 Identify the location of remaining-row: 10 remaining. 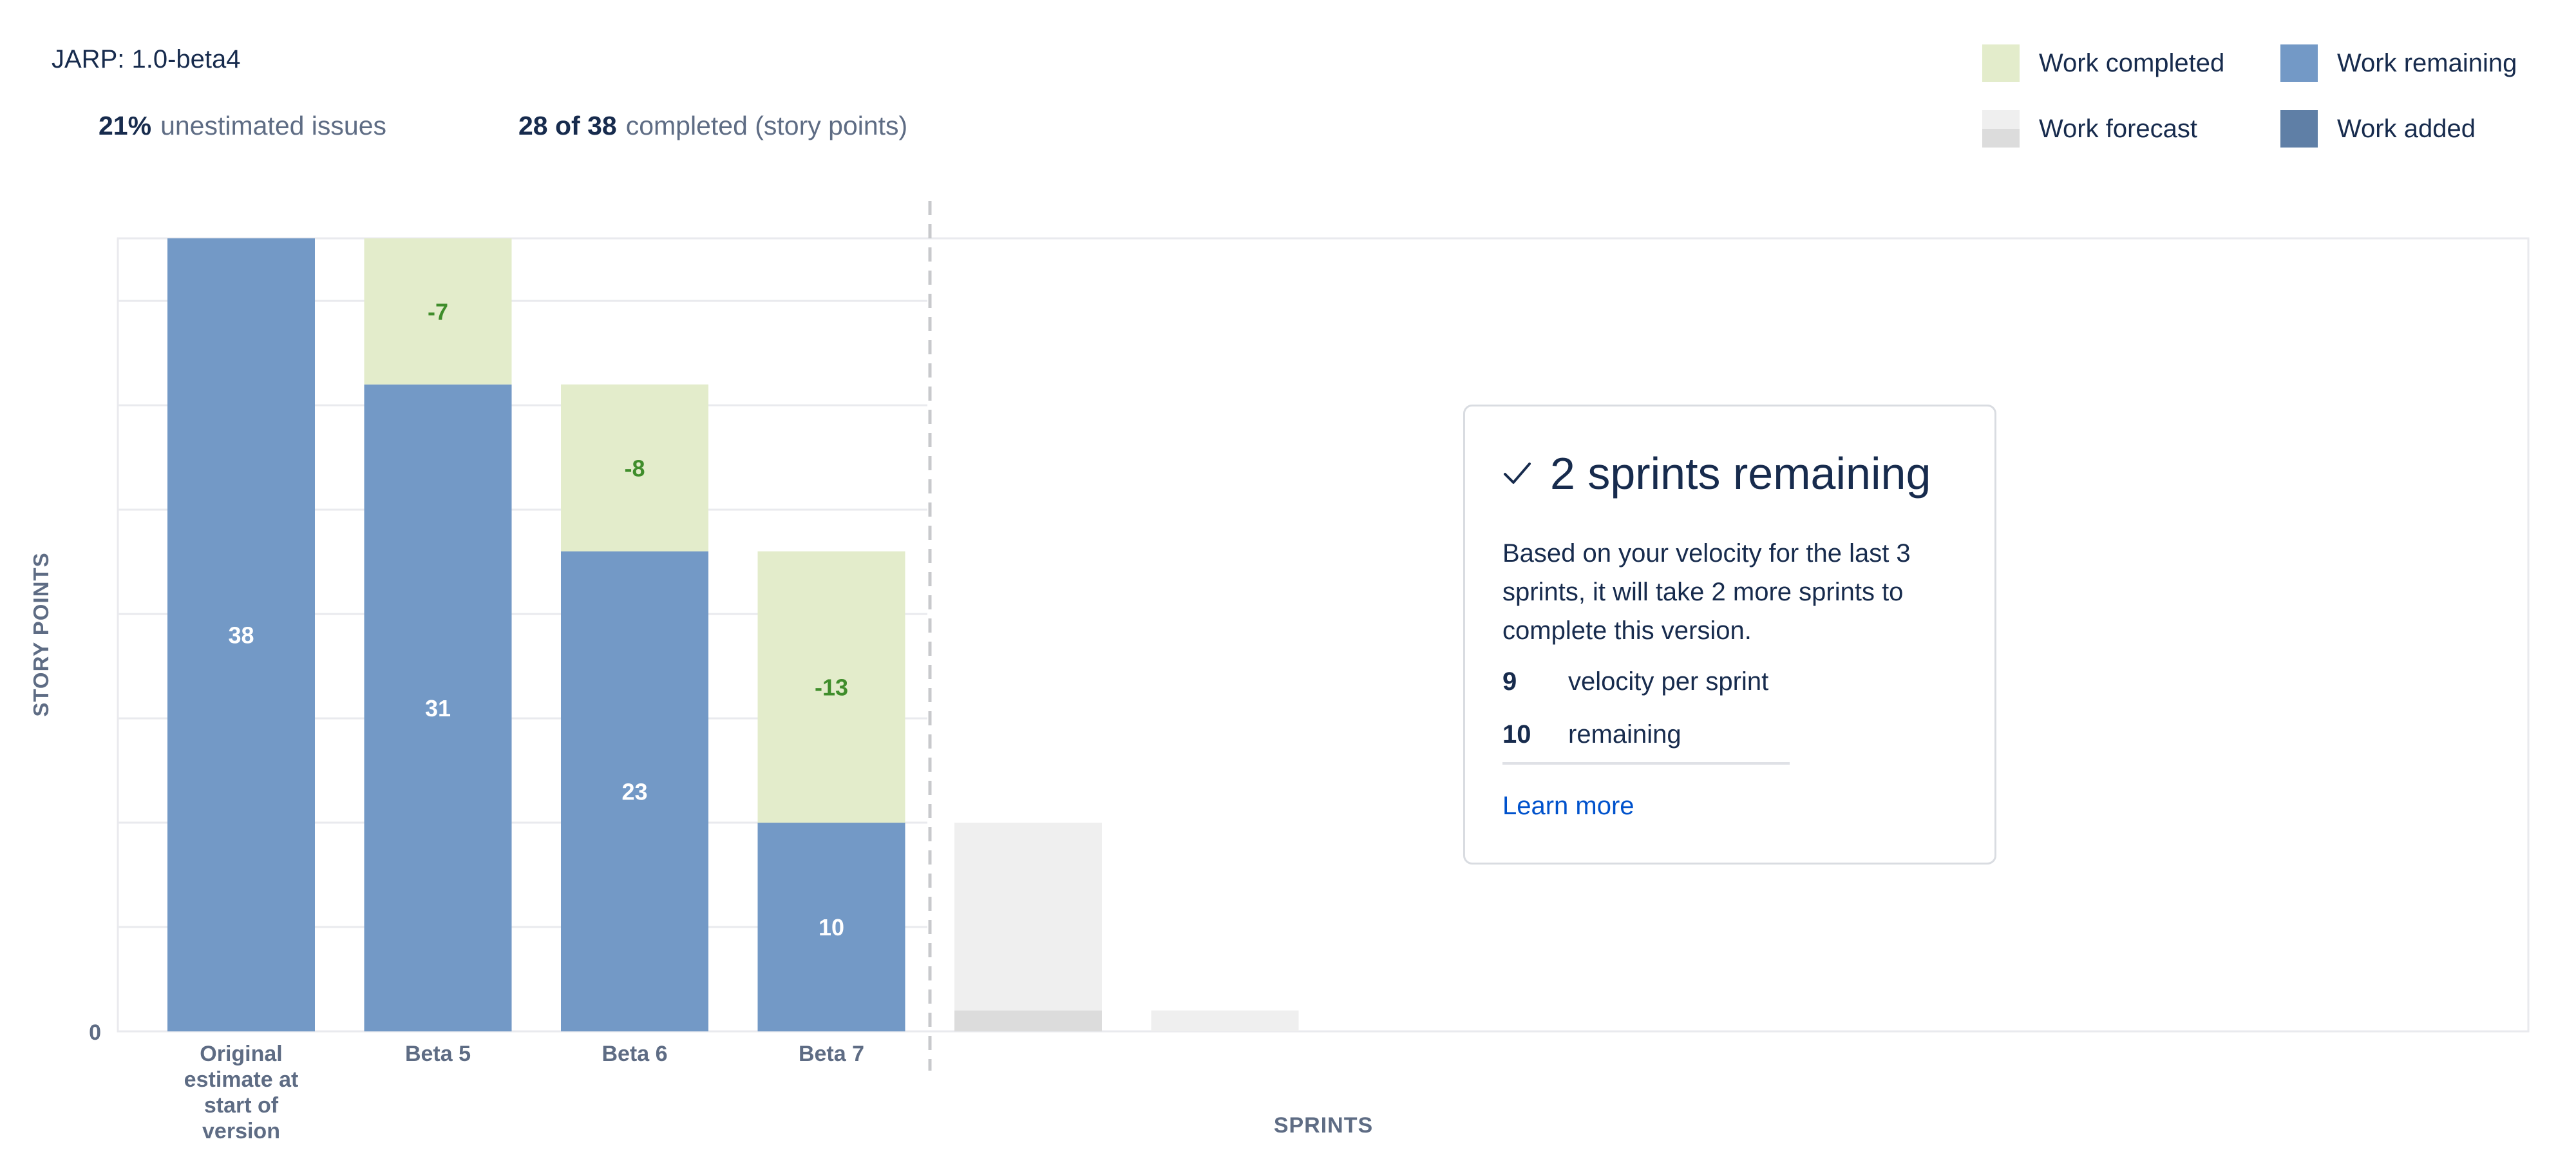
(1729, 734).